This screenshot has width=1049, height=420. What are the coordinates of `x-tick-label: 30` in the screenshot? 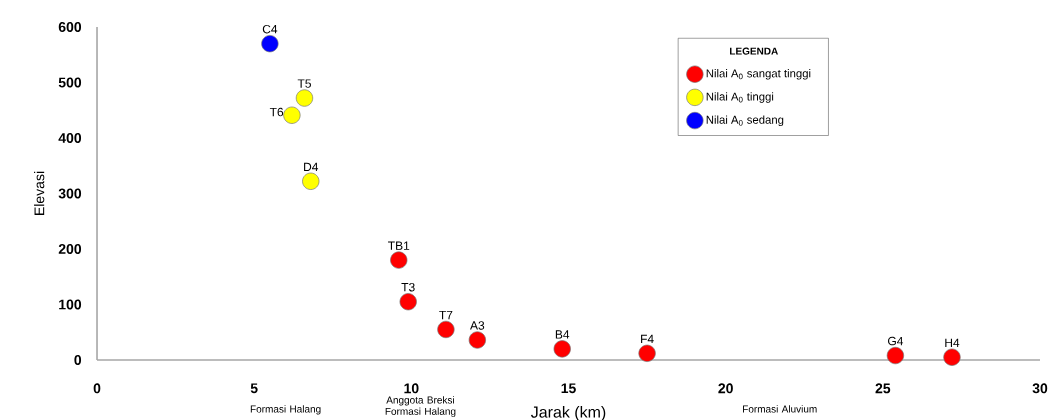 It's located at (1040, 388).